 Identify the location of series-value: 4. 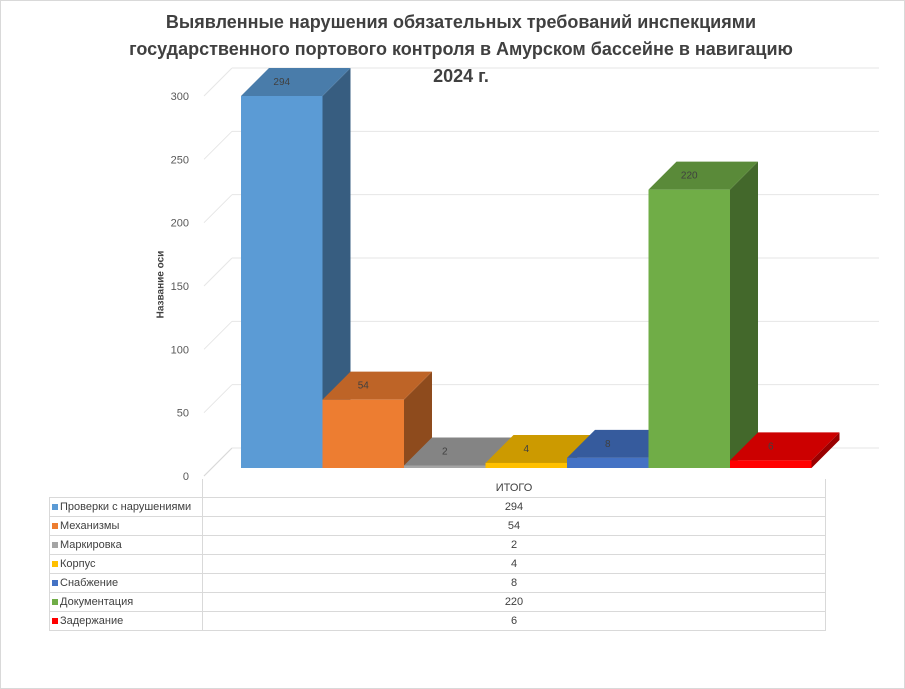
(514, 564).